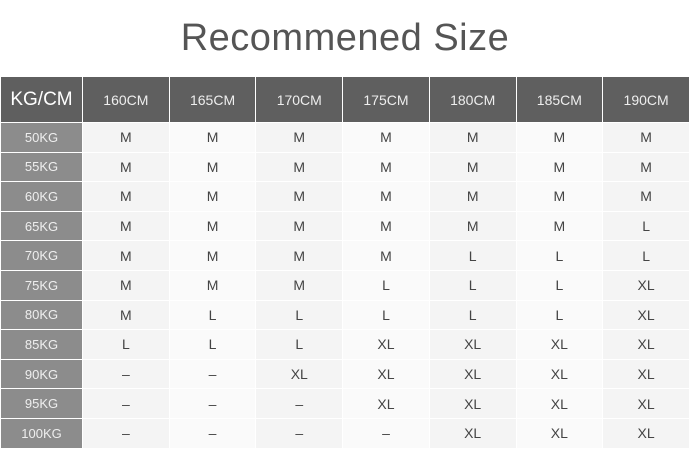  I want to click on weight-header: 95KG, so click(41, 403).